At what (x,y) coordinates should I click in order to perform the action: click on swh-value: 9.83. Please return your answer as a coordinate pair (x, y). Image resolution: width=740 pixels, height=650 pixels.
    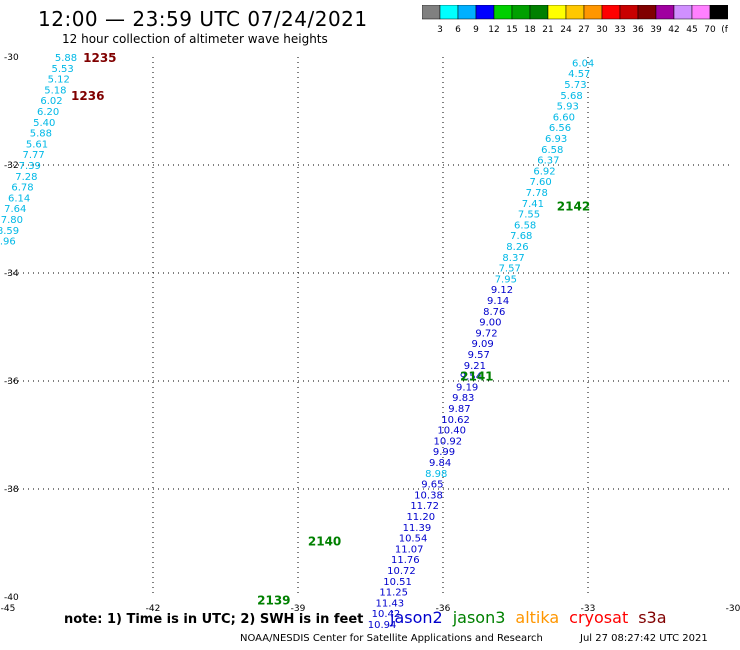
    Looking at the image, I should click on (463, 398).